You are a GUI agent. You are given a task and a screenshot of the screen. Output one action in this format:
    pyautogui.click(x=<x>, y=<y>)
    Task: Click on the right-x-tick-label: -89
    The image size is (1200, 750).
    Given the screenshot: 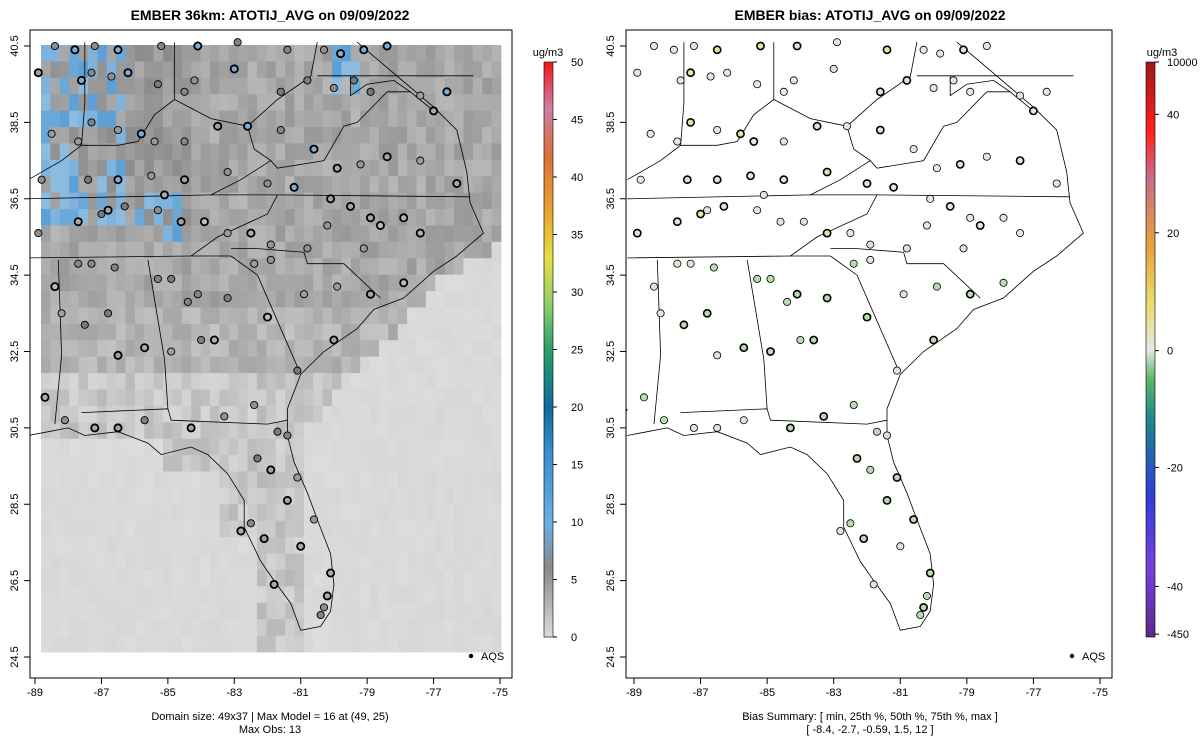 What is the action you would take?
    pyautogui.click(x=634, y=693)
    